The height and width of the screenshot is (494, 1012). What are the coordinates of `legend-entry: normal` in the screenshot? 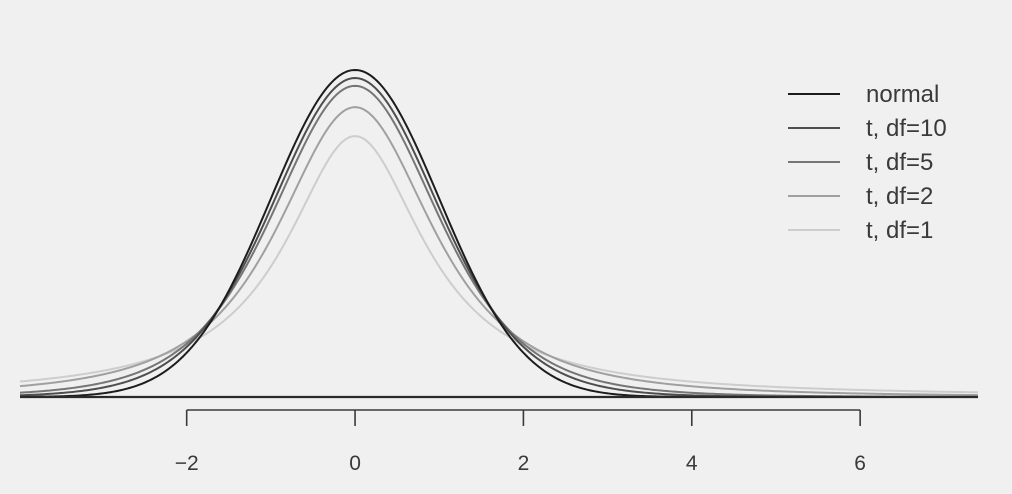 It's located at (863, 94).